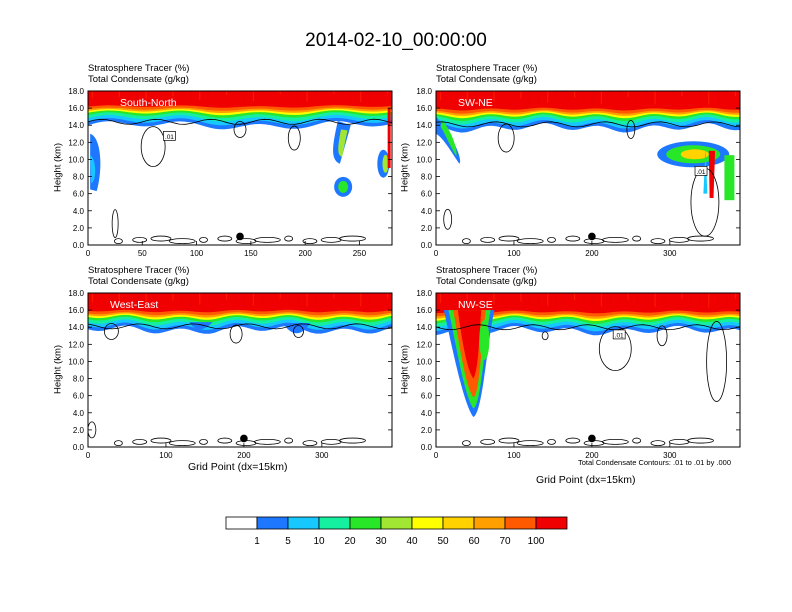  Describe the element at coordinates (396, 40) in the screenshot. I see `chart-title: 2014-02-10_00:00:00` at that location.